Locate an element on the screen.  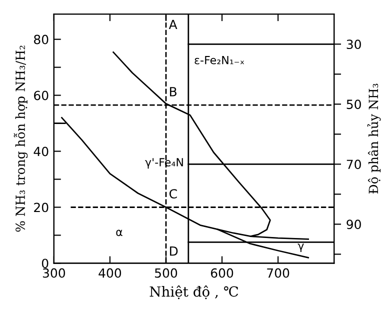
annotation: C is located at coordinates (173, 194).